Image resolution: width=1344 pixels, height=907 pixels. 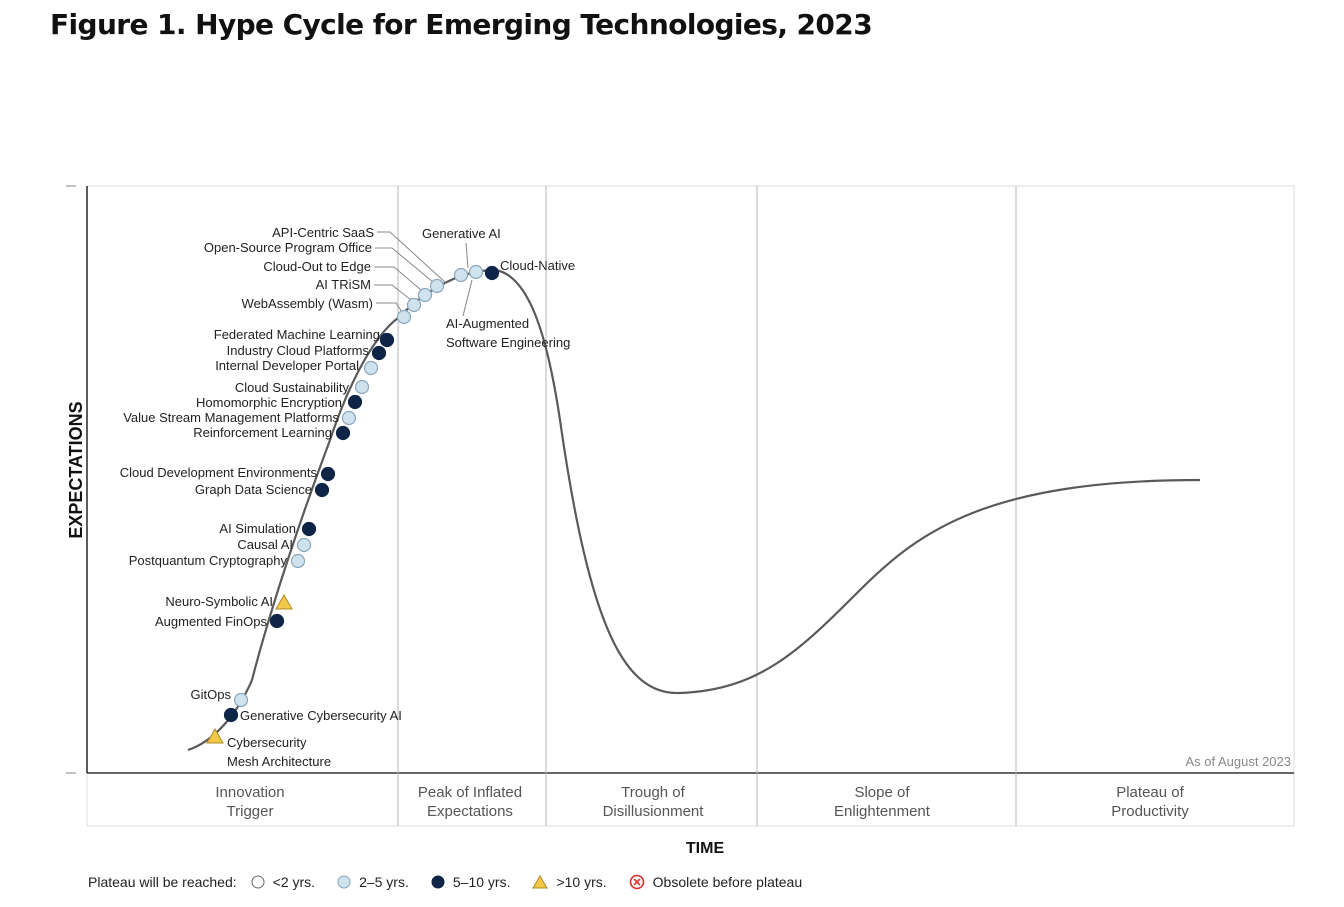 I want to click on legend-label-obsolete: Obsolete before plateau, so click(x=727, y=882).